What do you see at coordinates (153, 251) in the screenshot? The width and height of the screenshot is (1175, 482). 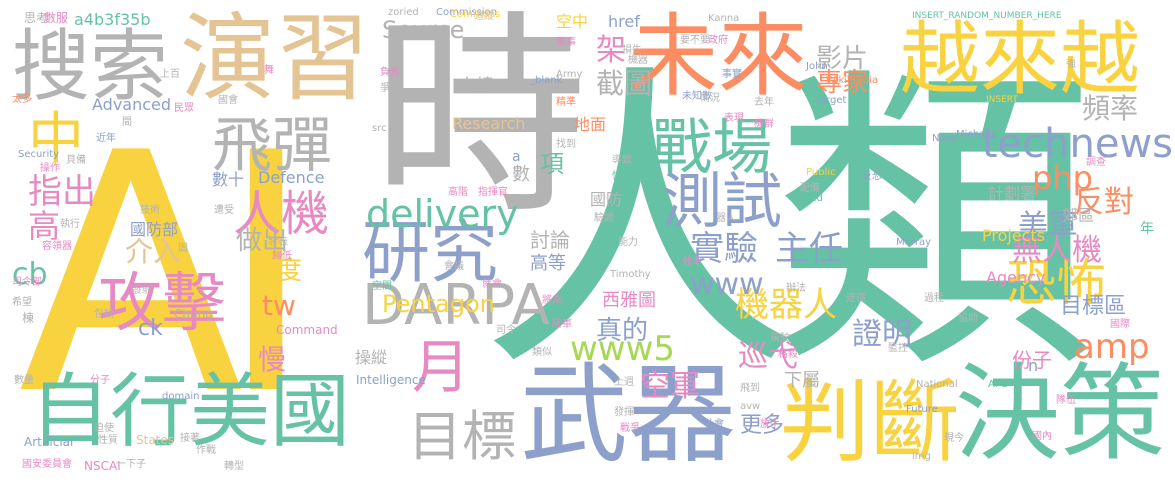 I see `word-cjk-48: 介入` at bounding box center [153, 251].